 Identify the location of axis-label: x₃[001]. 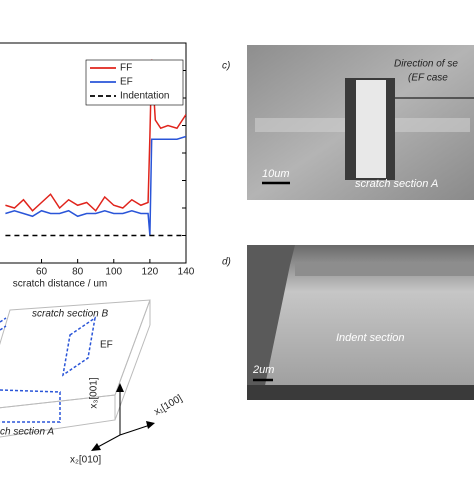
(94, 393).